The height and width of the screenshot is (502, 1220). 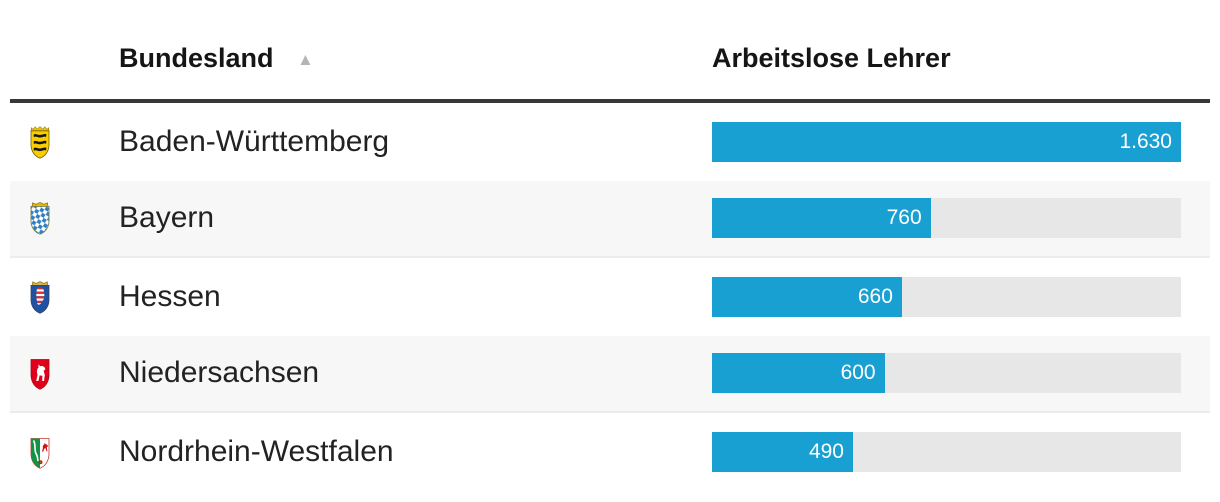 I want to click on column-header-bundesland: Bundesland ▲, so click(x=216, y=58).